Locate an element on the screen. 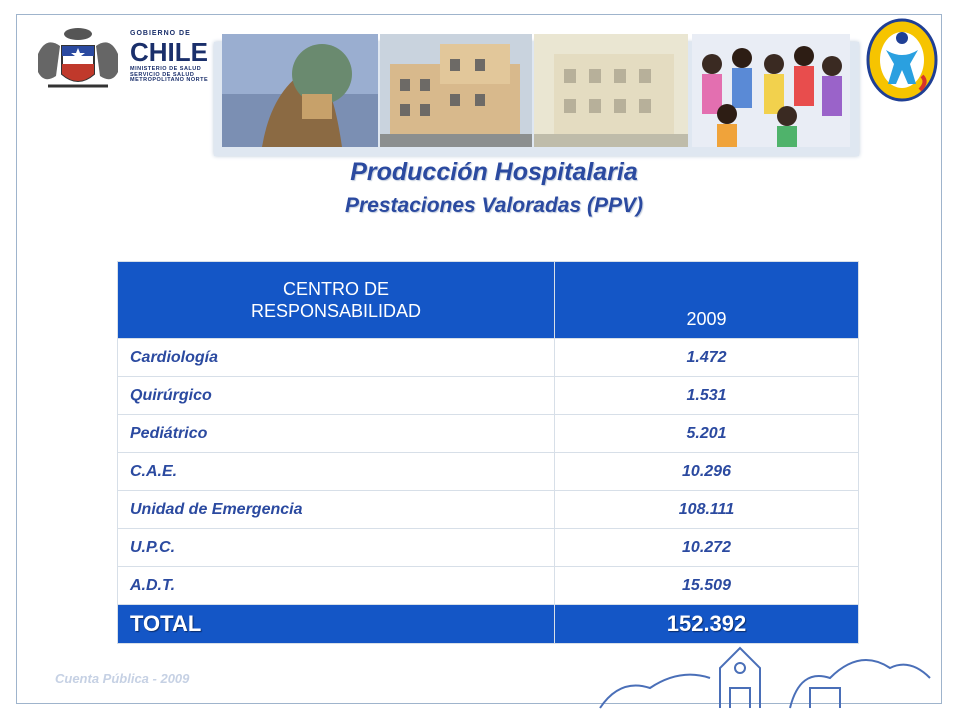  table-header-row: CENTRO DE RESPONSABILIDAD 2009 is located at coordinates (488, 300).